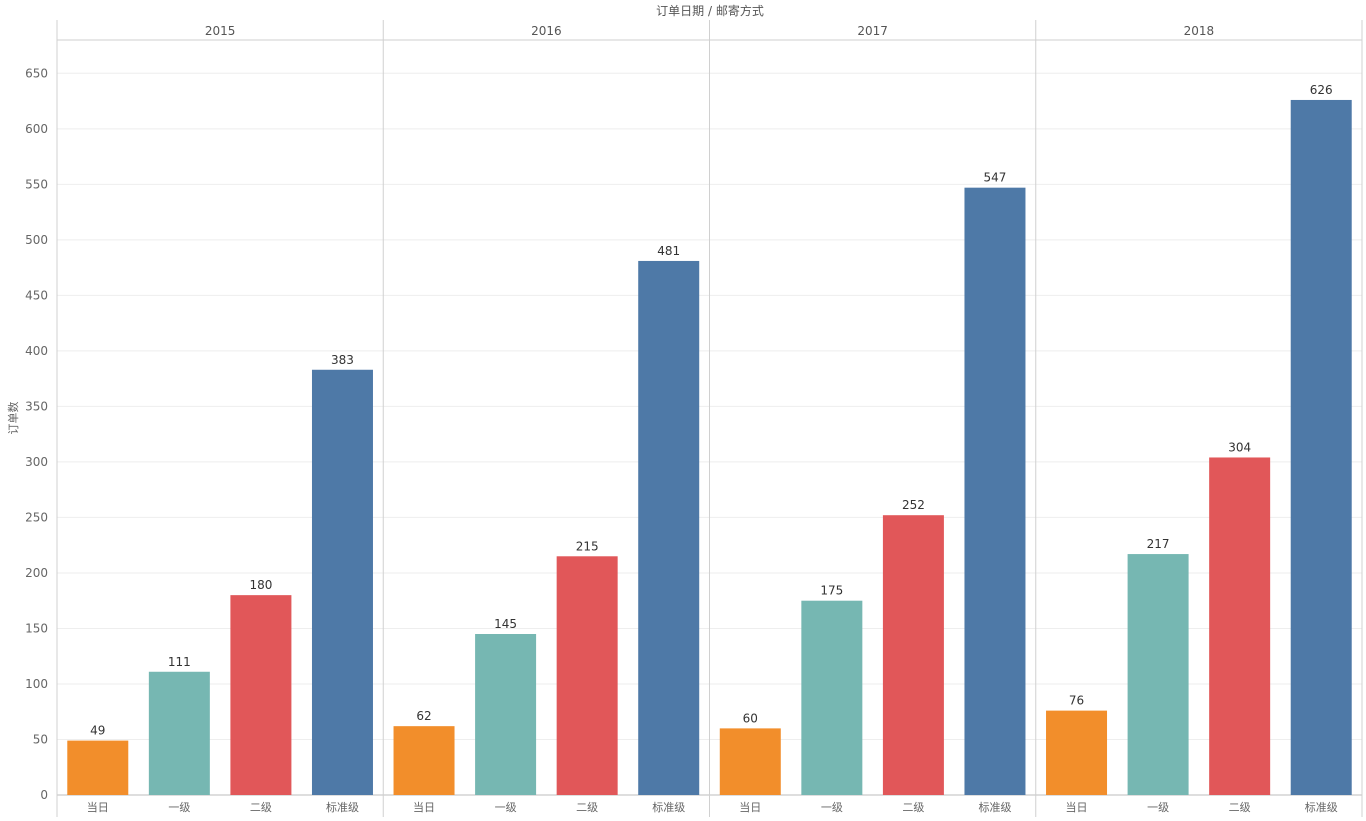 The height and width of the screenshot is (821, 1366). I want to click on y-tick-label: 400, so click(36, 351).